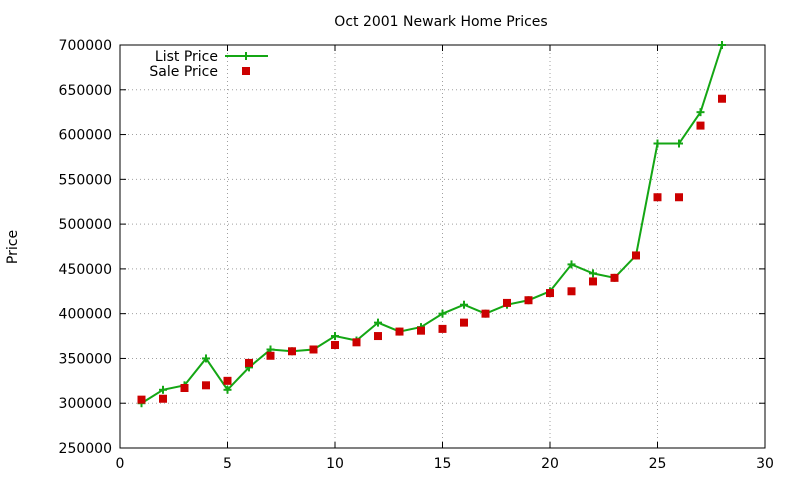  I want to click on legend-plus-marker, so click(246, 56).